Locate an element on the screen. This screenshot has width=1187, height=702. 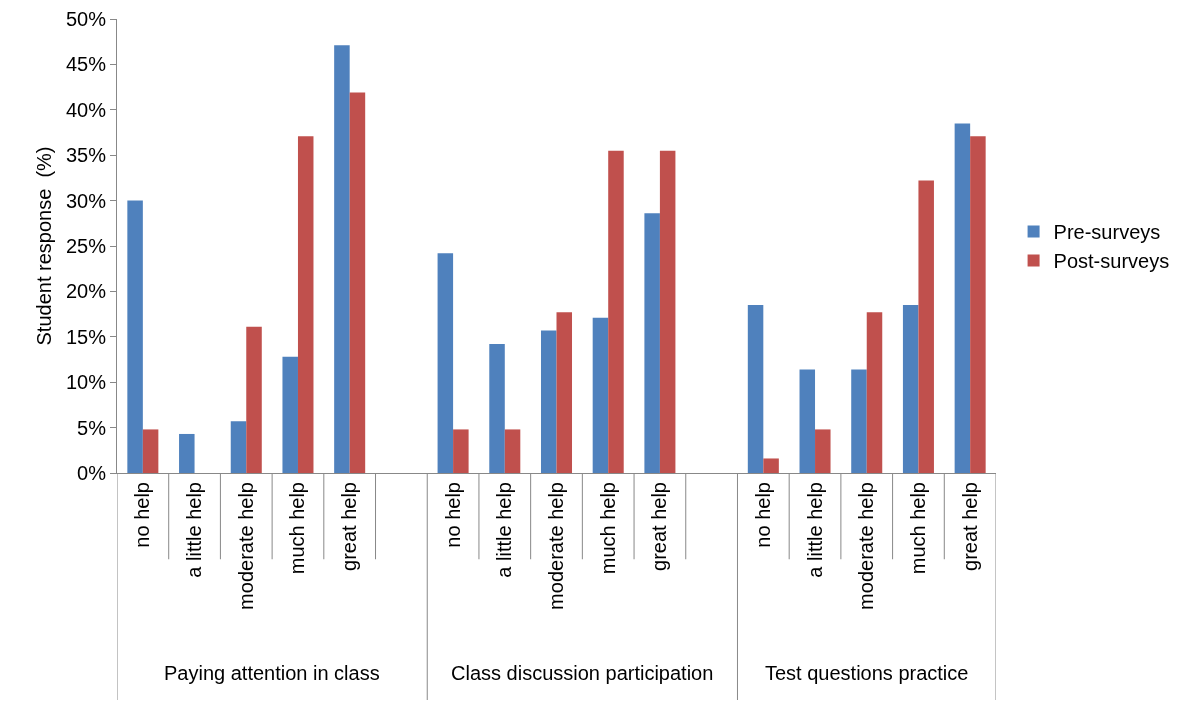
text: Paying attention in class is located at coordinates (272, 673).